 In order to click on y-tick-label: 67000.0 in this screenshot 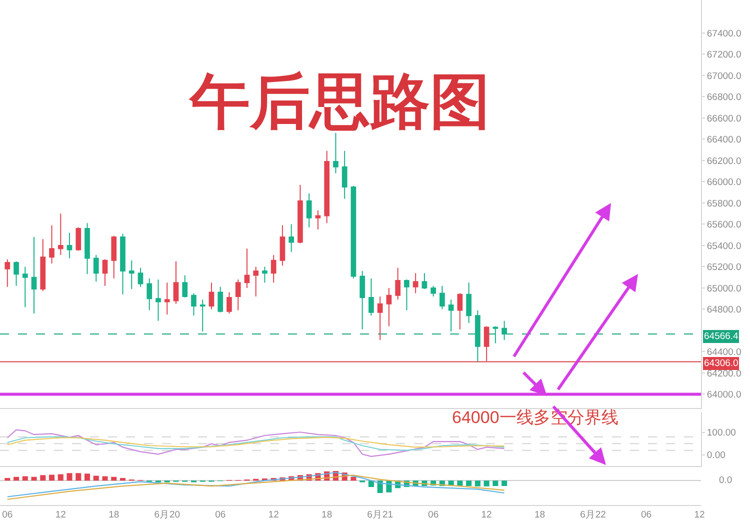, I will do `click(724, 76)`.